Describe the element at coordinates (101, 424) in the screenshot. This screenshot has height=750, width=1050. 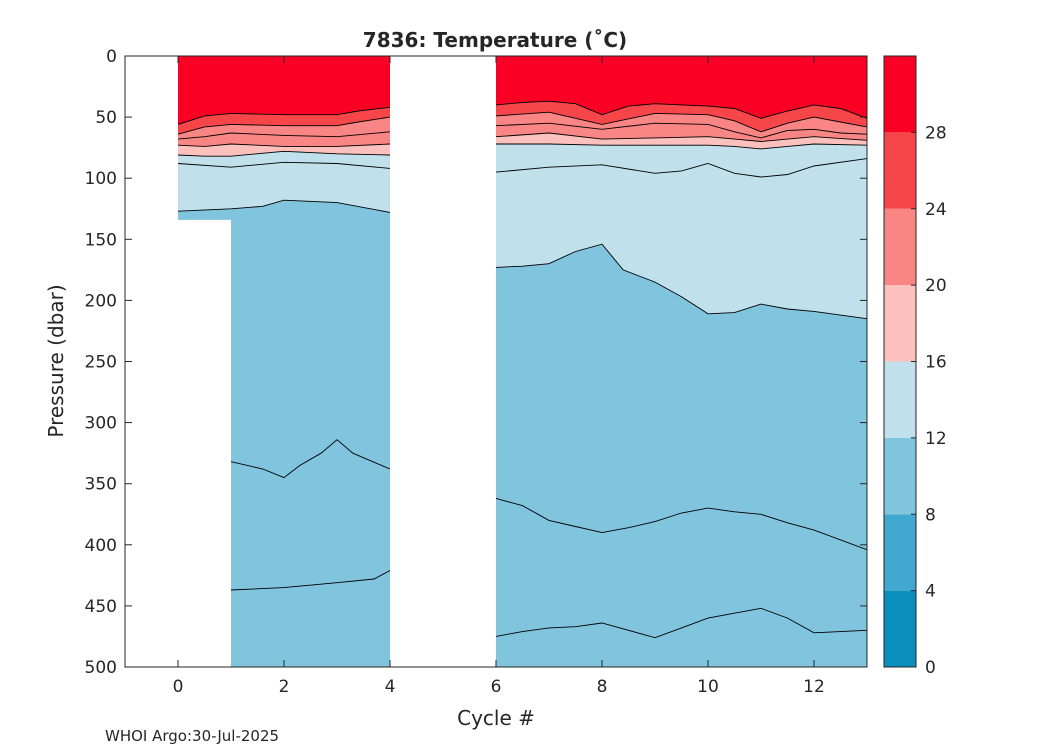
I see `y-tick-label: 300` at that location.